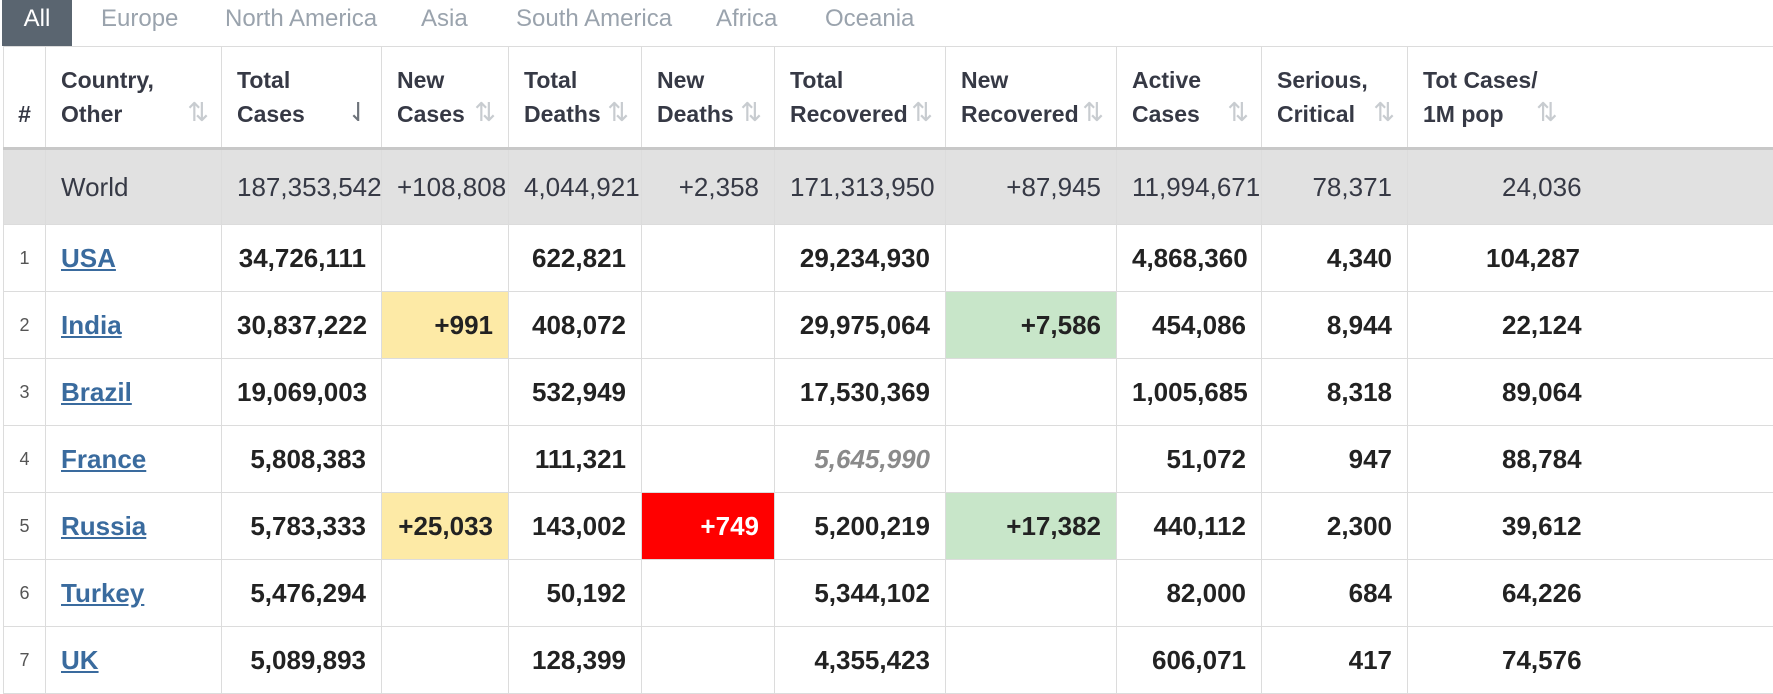 The image size is (1773, 694). Describe the element at coordinates (575, 258) in the screenshot. I see `total-deaths-cell: 622,821` at that location.